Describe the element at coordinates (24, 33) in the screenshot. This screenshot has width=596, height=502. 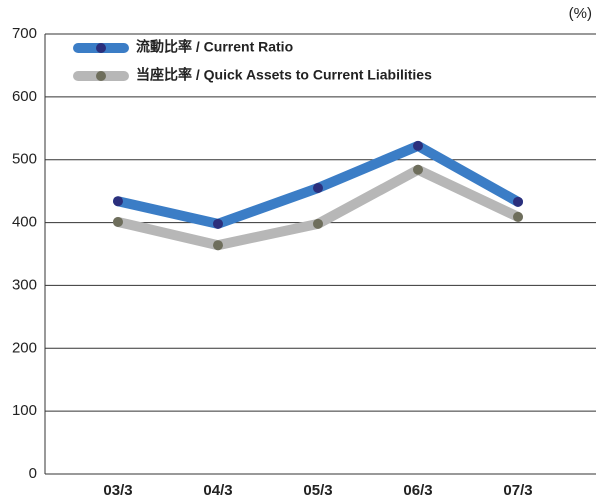
I see `y-tick-label: 700` at that location.